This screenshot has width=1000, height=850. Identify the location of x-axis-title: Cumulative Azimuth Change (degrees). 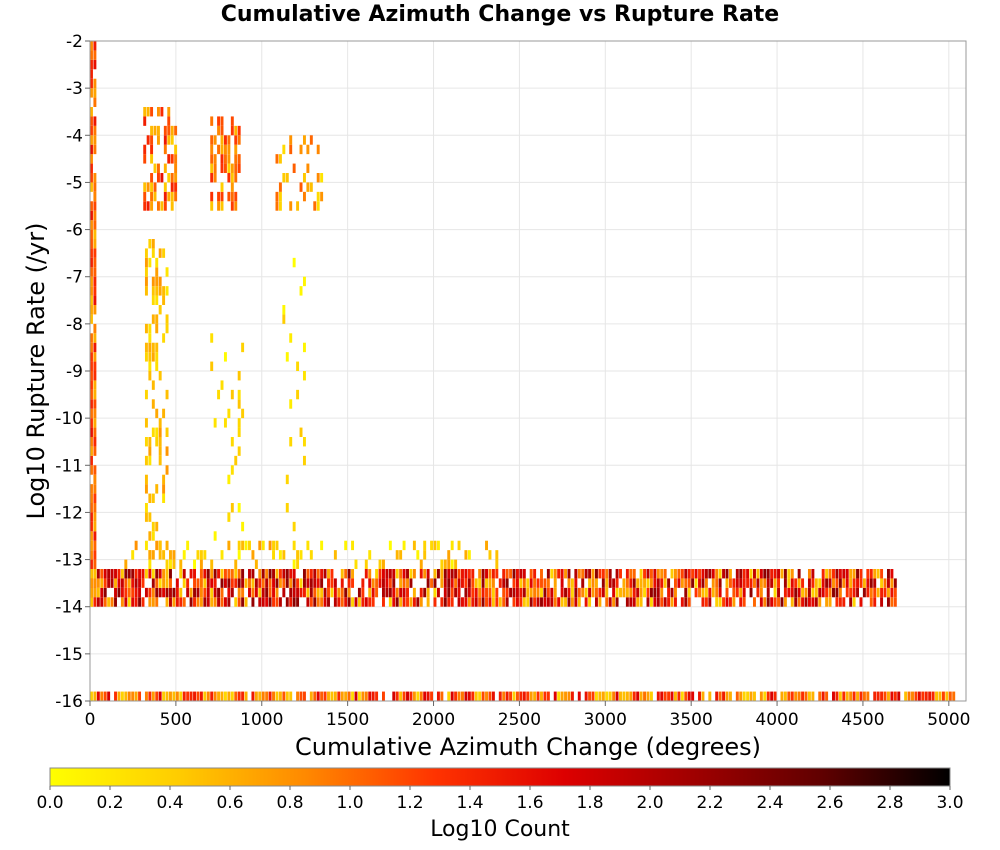
(528, 747).